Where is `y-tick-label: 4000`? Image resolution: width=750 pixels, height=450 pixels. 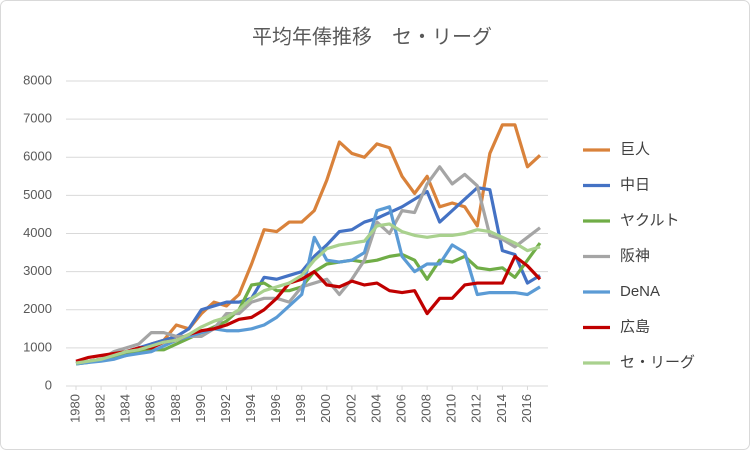 y-tick-label: 4000 is located at coordinates (37, 232).